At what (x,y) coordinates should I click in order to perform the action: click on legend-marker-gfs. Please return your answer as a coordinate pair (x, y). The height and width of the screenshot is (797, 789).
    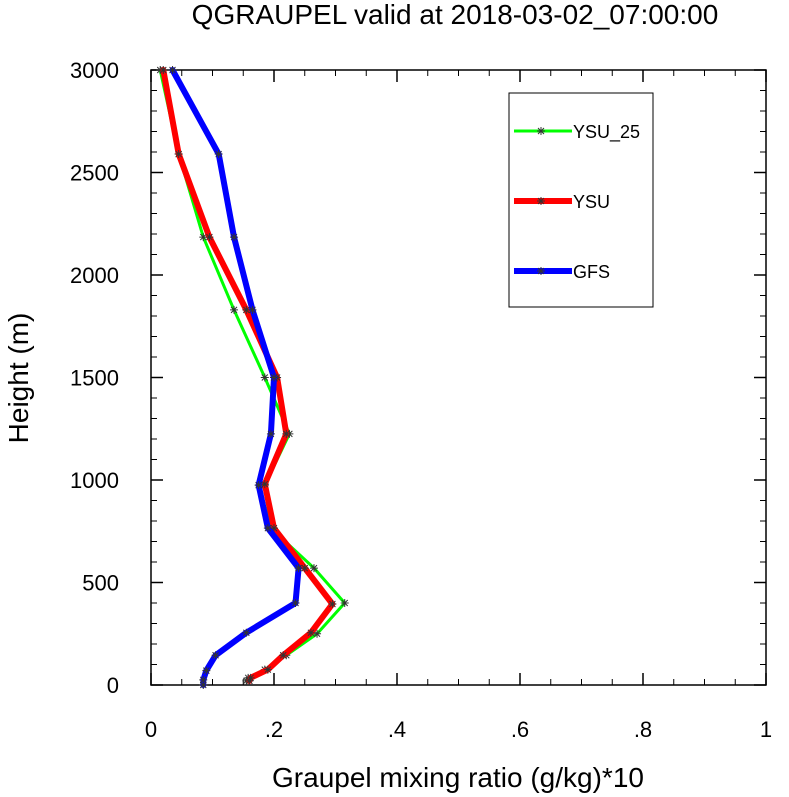
    Looking at the image, I should click on (541, 271).